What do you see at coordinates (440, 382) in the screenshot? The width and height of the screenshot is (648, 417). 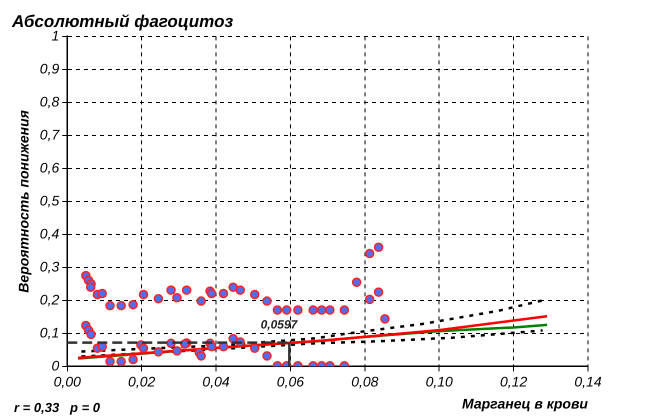 I see `x-tick-label: 0,10` at bounding box center [440, 382].